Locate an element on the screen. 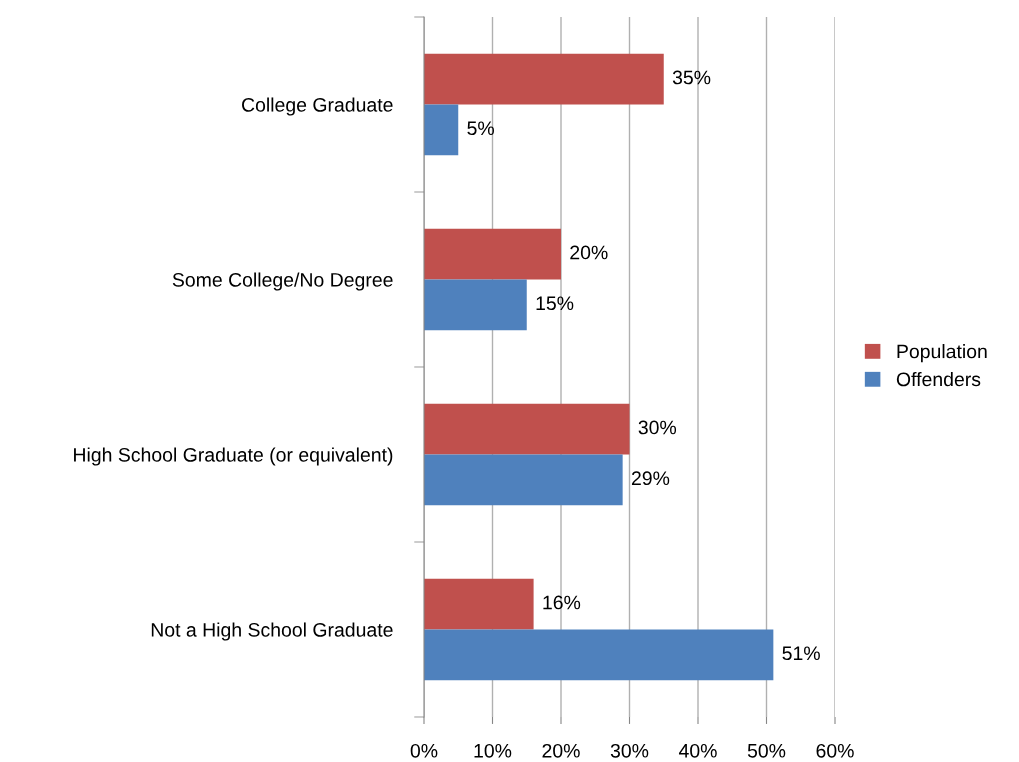 The height and width of the screenshot is (762, 1019). legend-label: Population is located at coordinates (942, 353).